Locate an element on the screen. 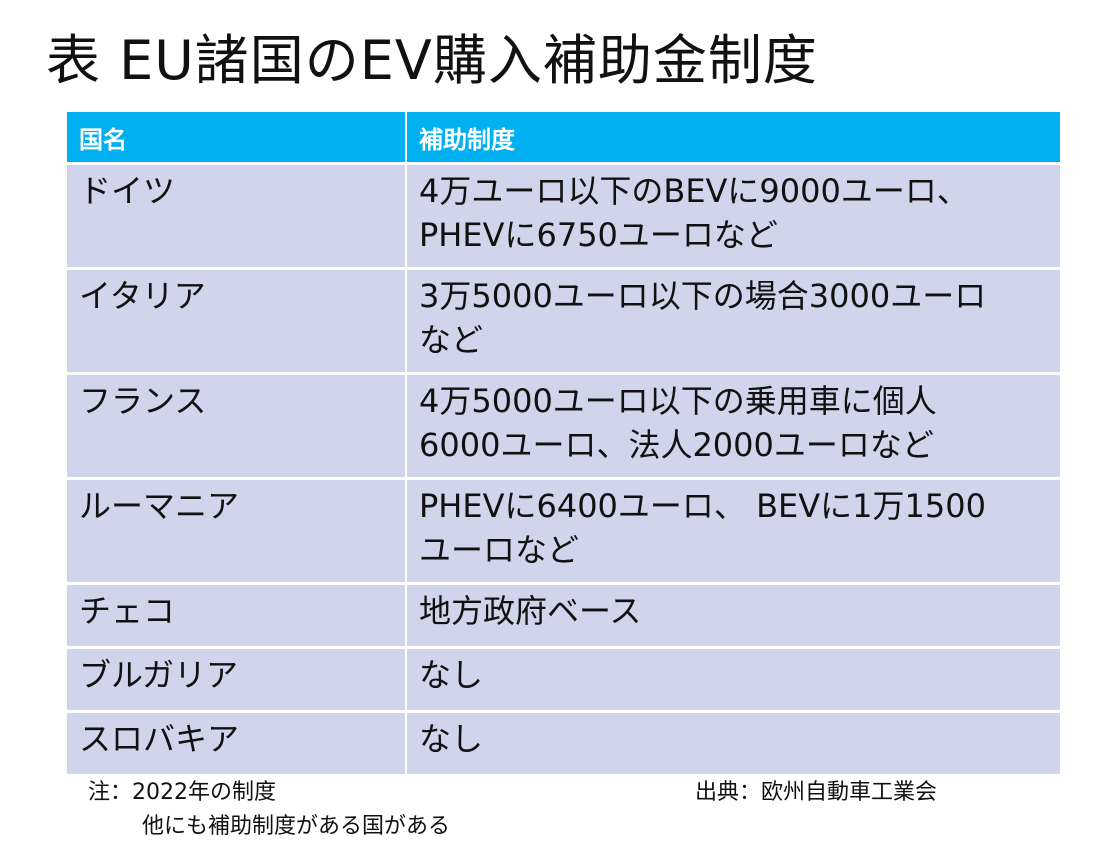  subsidy-cell: PHEVに6400ユーロ、 BEVに1万1500 ユーロなど is located at coordinates (733, 530).